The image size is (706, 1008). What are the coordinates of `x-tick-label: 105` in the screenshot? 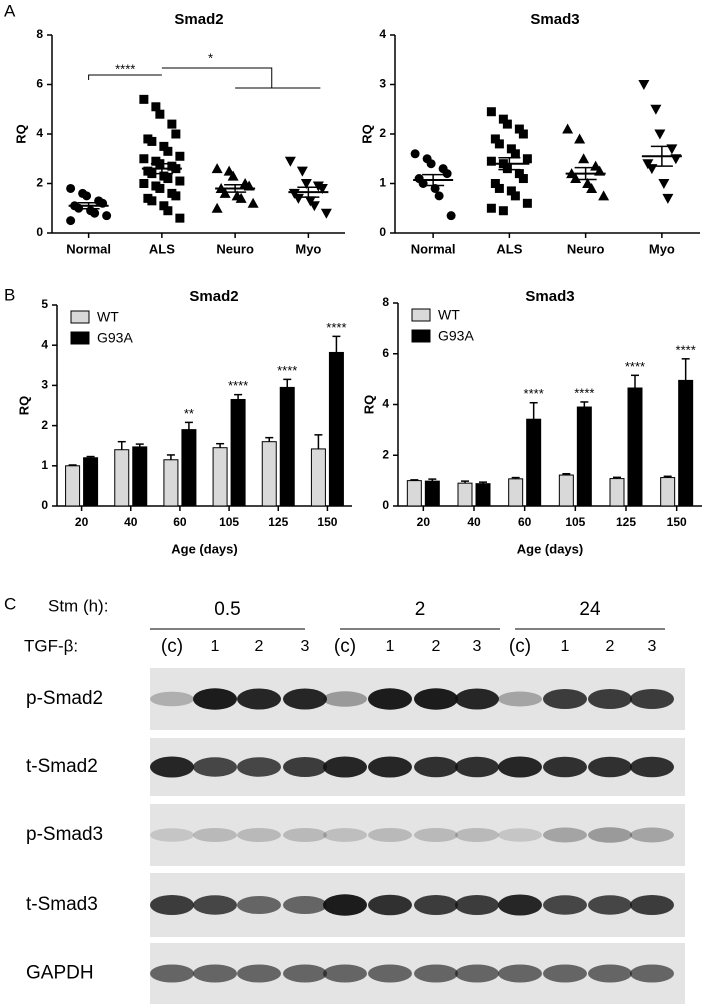 It's located at (575, 522).